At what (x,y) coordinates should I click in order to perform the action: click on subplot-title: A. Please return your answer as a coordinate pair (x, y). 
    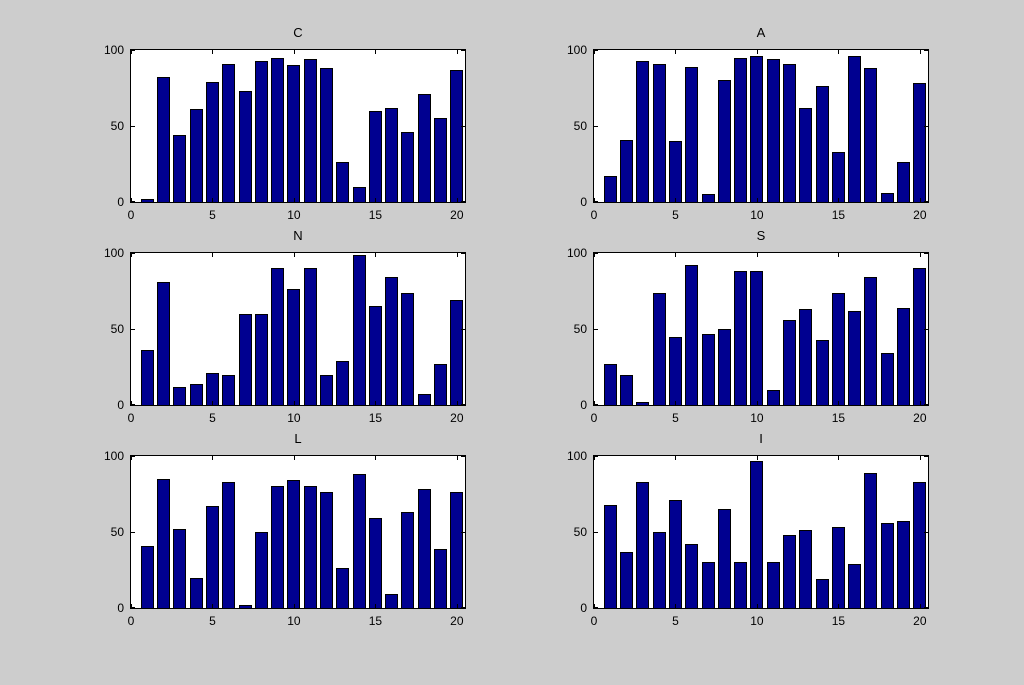
    Looking at the image, I should click on (761, 32).